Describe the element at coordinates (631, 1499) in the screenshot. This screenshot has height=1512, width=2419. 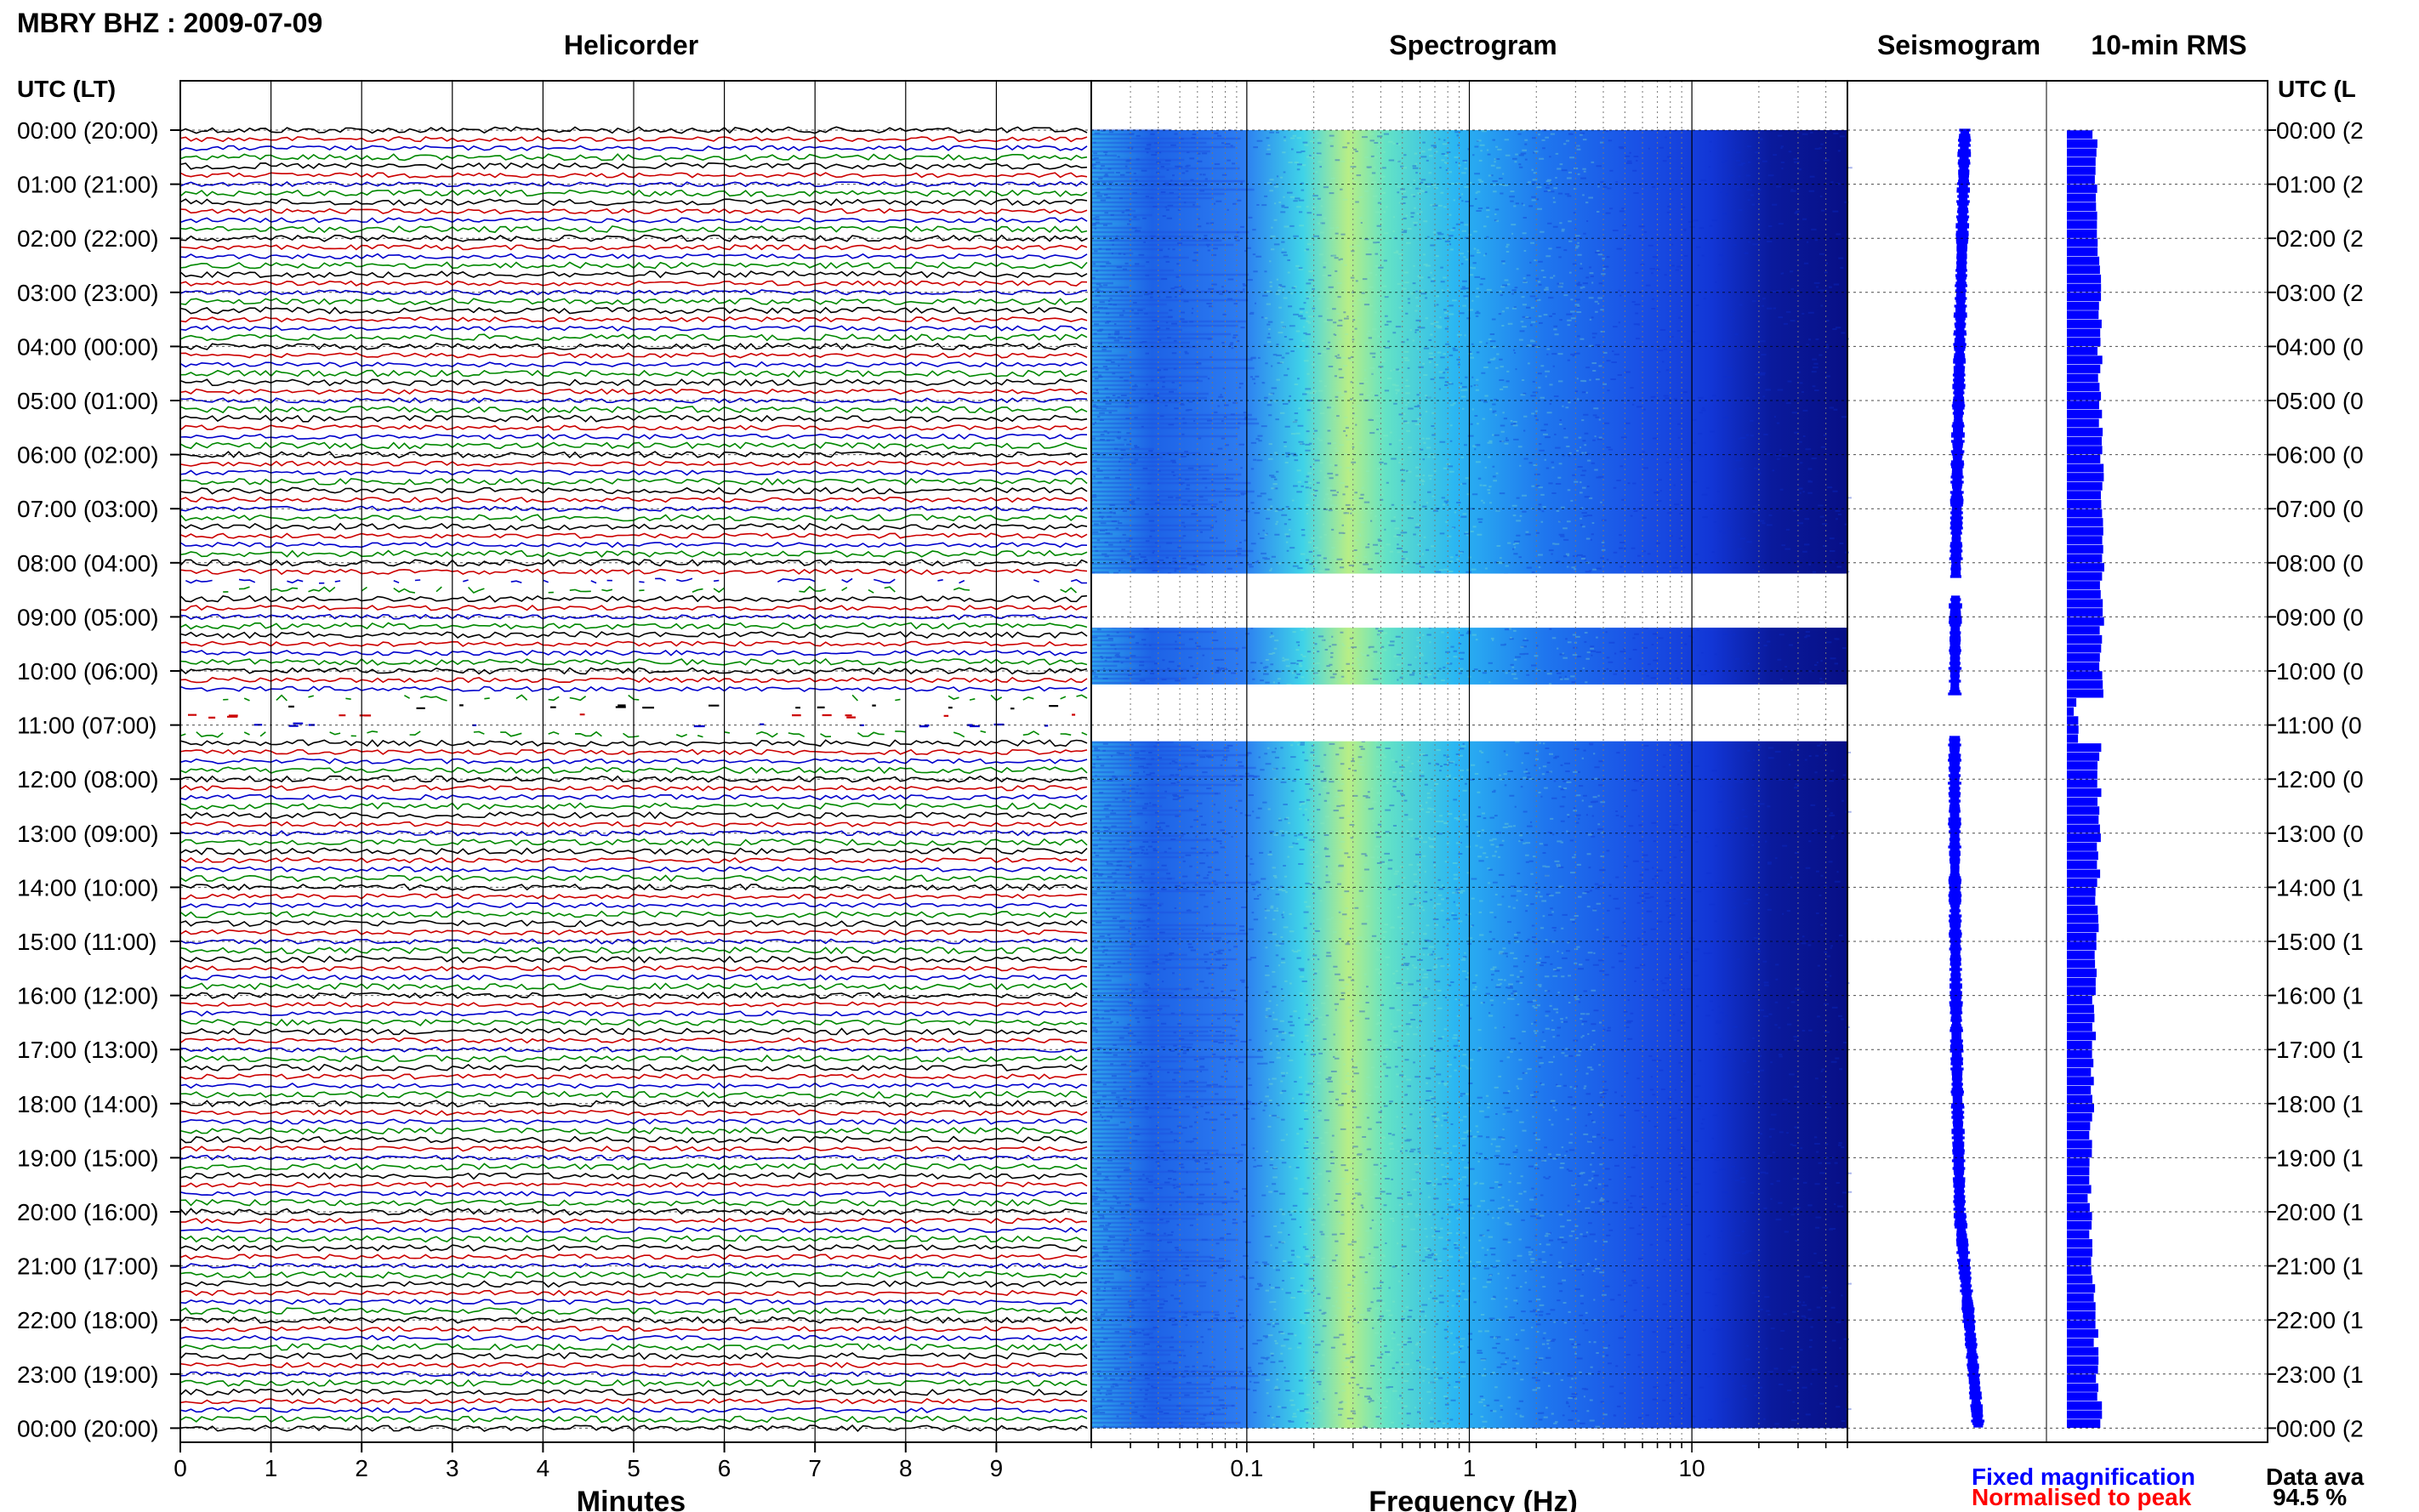
I see `minutes-axis-label: Minutes` at that location.